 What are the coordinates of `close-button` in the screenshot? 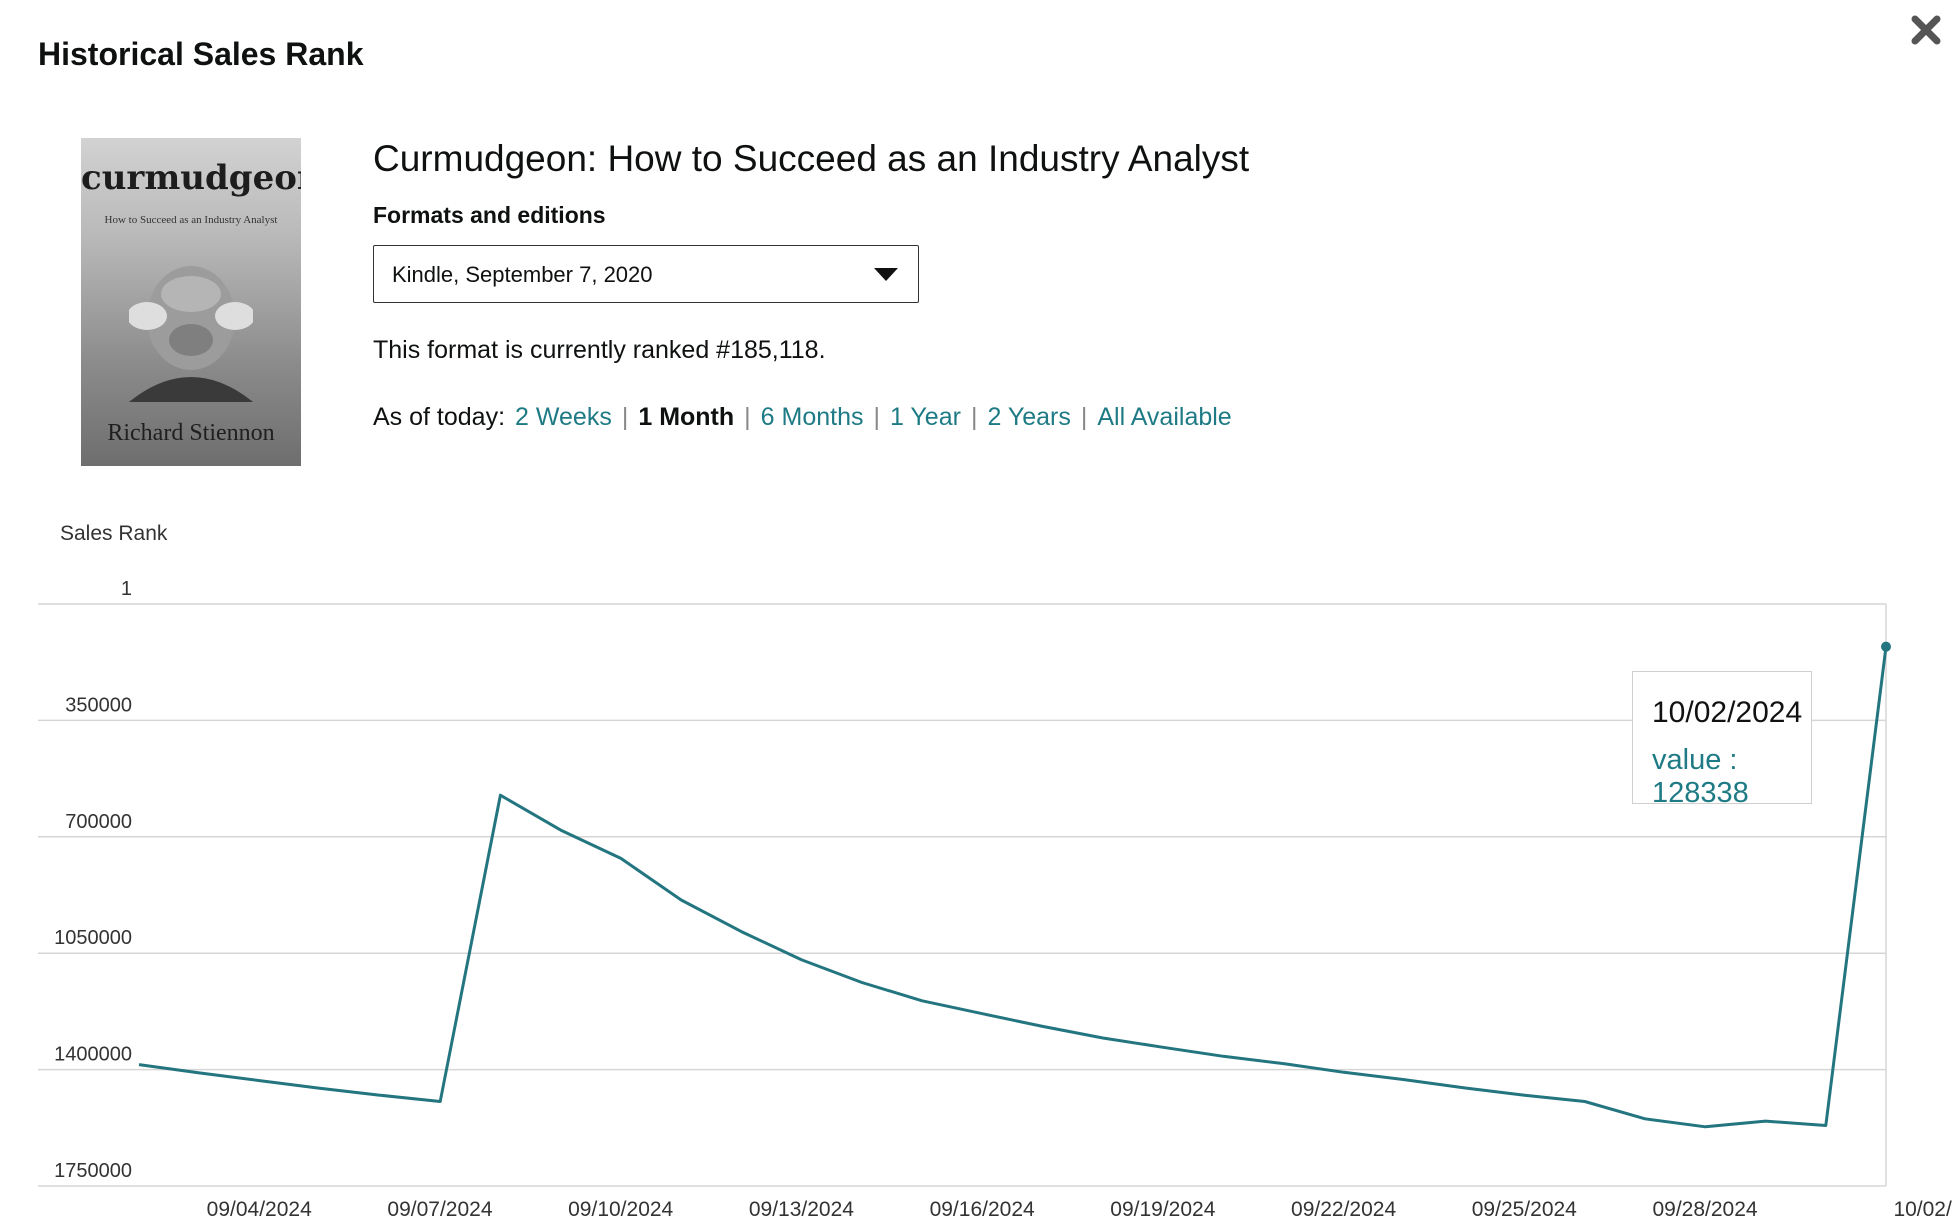 It's located at (1926, 30).